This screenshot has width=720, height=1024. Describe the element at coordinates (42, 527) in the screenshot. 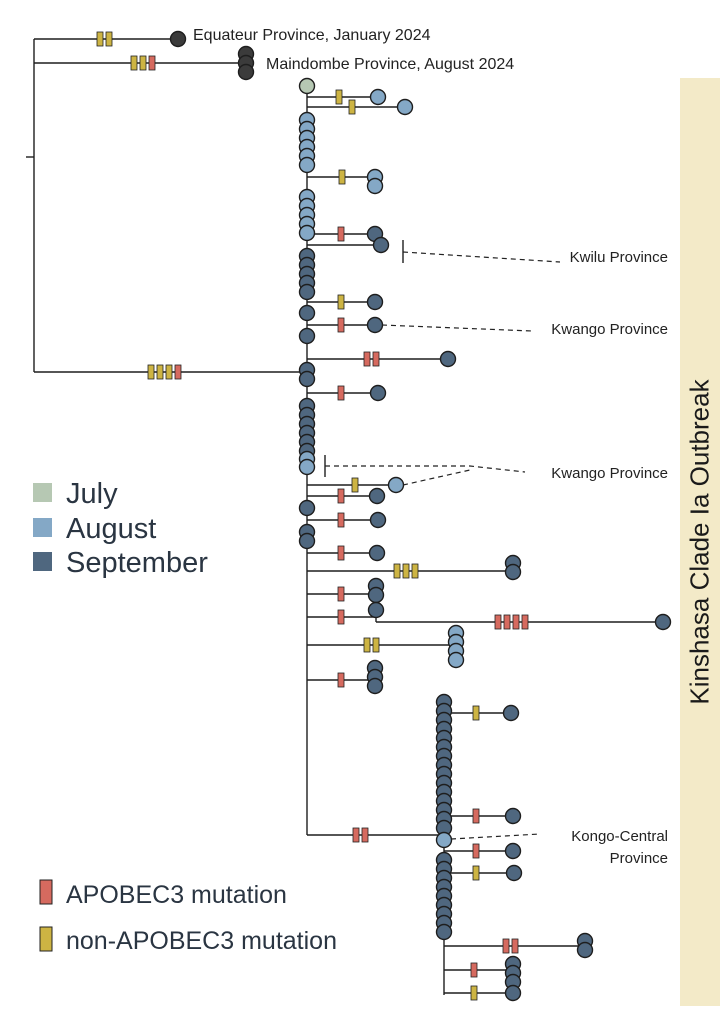

I see `legend-swatch-august` at that location.